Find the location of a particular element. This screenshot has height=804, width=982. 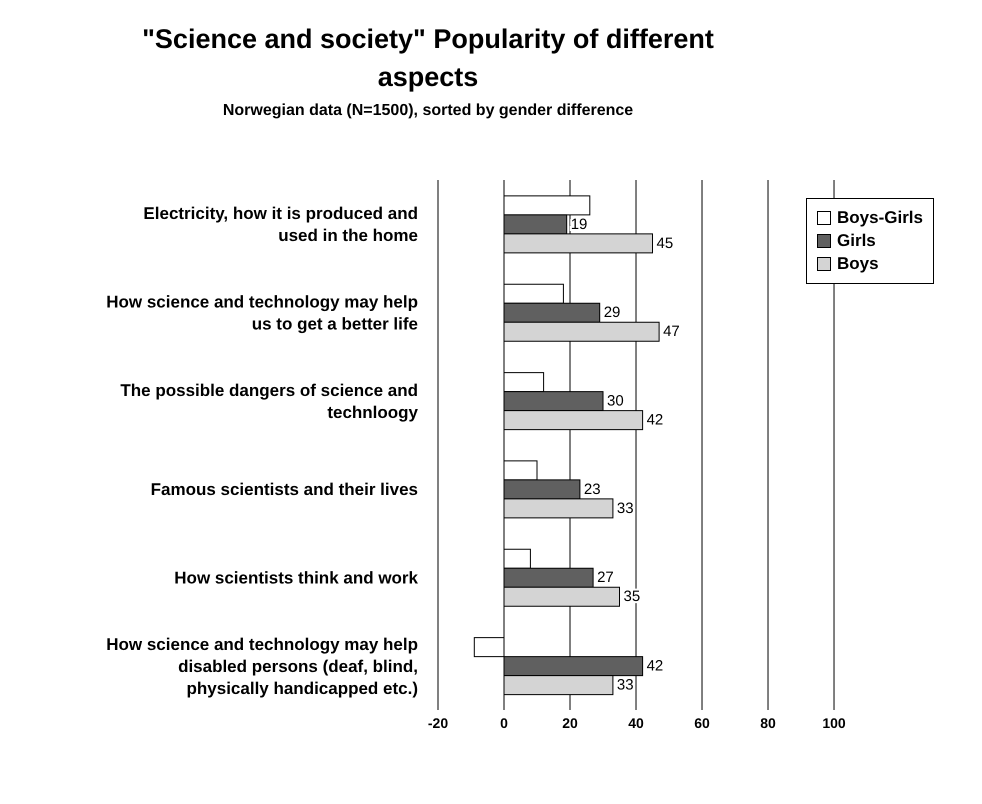

y-tick-label: How scientists think and work is located at coordinates (296, 577).